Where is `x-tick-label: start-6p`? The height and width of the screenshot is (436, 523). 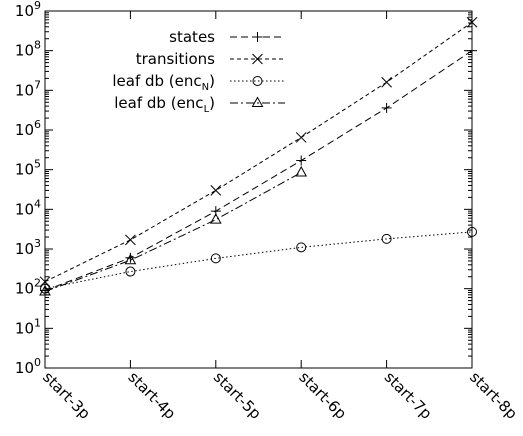 x-tick-label: start-6p is located at coordinates (322, 395).